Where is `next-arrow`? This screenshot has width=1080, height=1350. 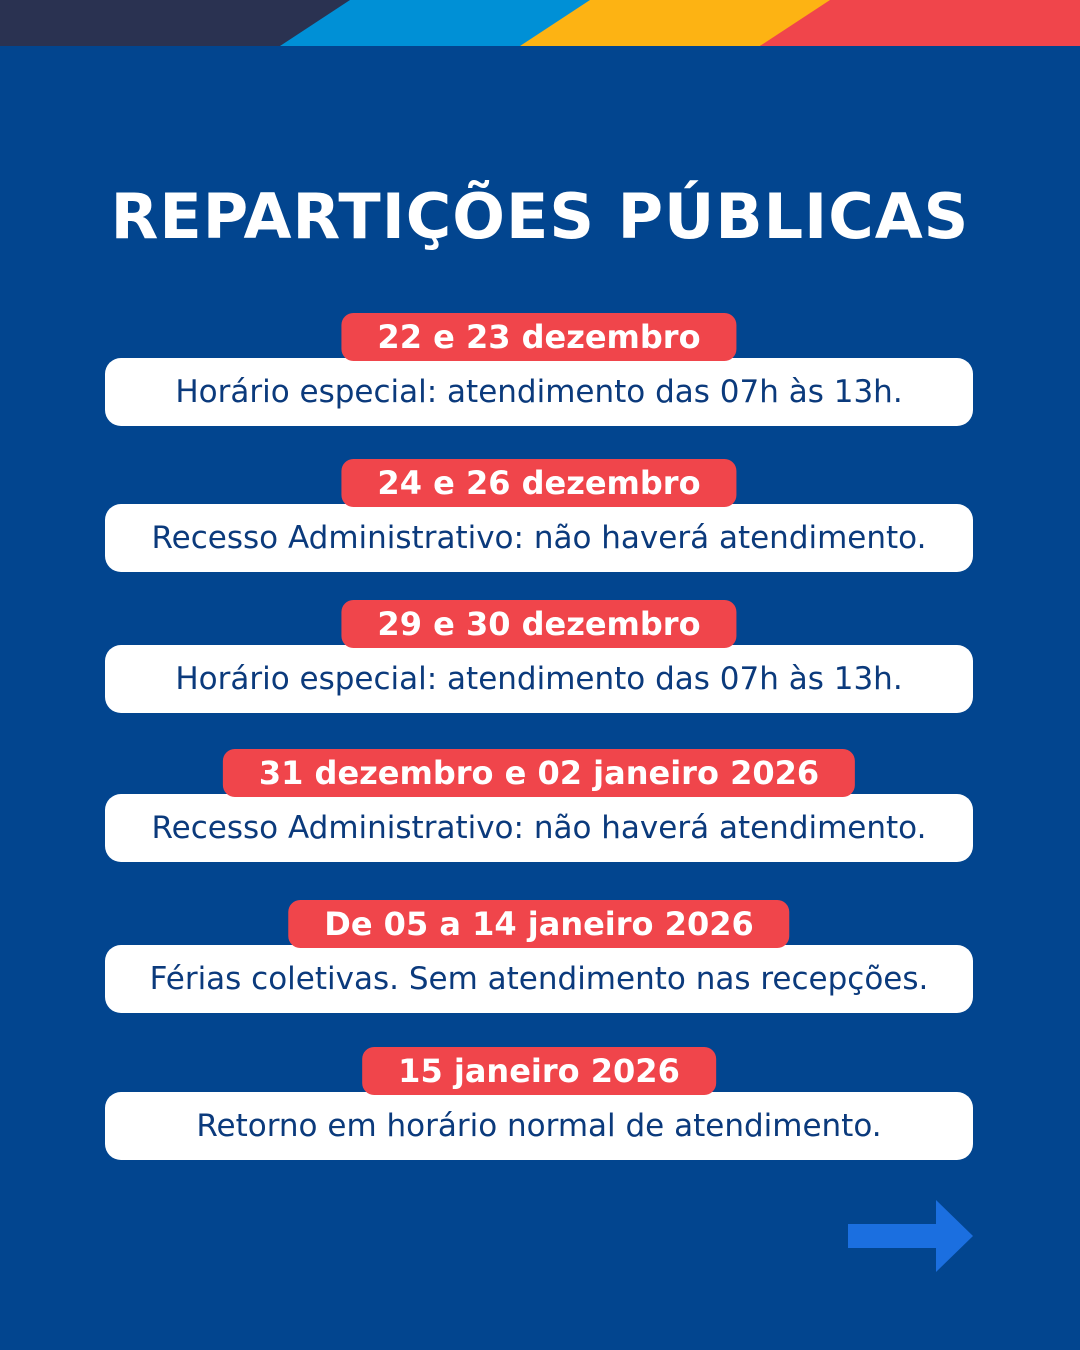 next-arrow is located at coordinates (913, 1236).